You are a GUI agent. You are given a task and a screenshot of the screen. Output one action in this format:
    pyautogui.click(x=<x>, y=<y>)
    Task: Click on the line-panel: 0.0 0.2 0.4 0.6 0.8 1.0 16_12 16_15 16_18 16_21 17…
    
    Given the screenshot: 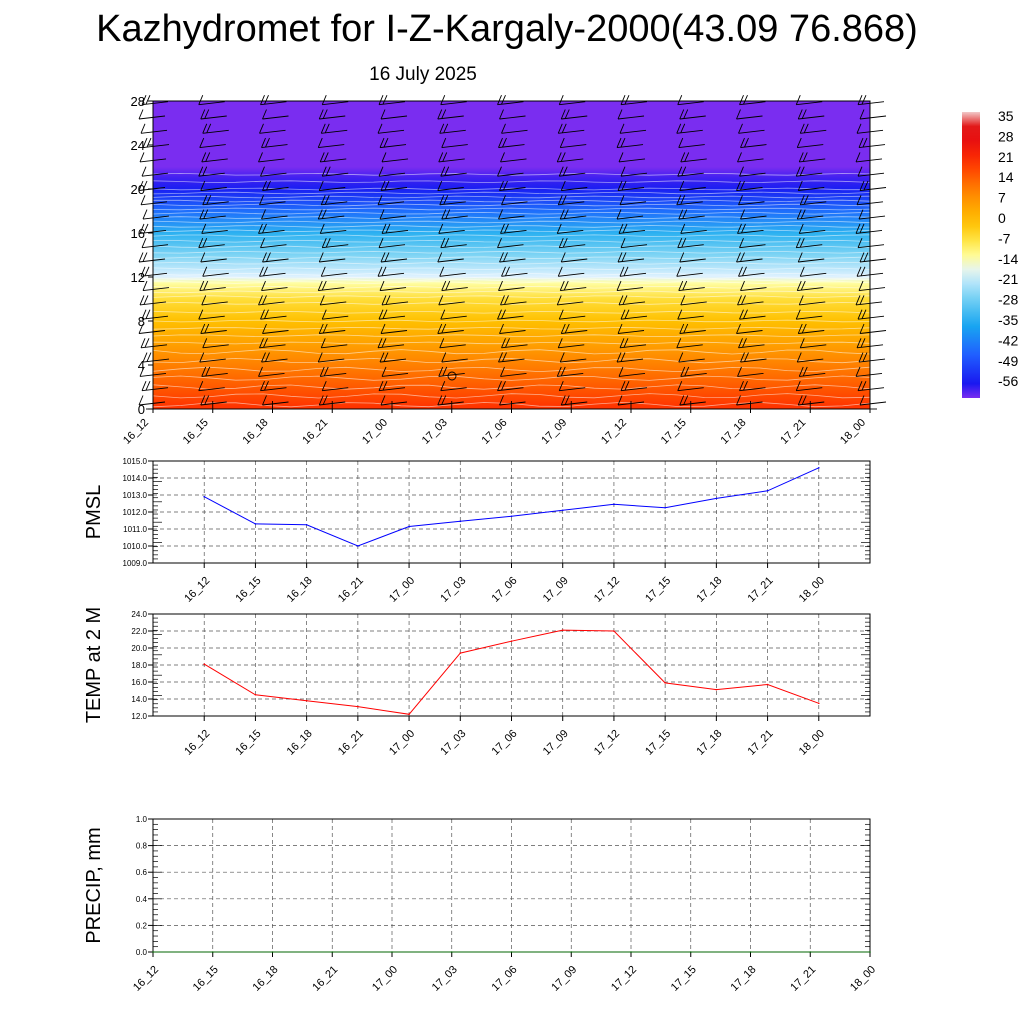 What is the action you would take?
    pyautogui.click(x=480, y=904)
    